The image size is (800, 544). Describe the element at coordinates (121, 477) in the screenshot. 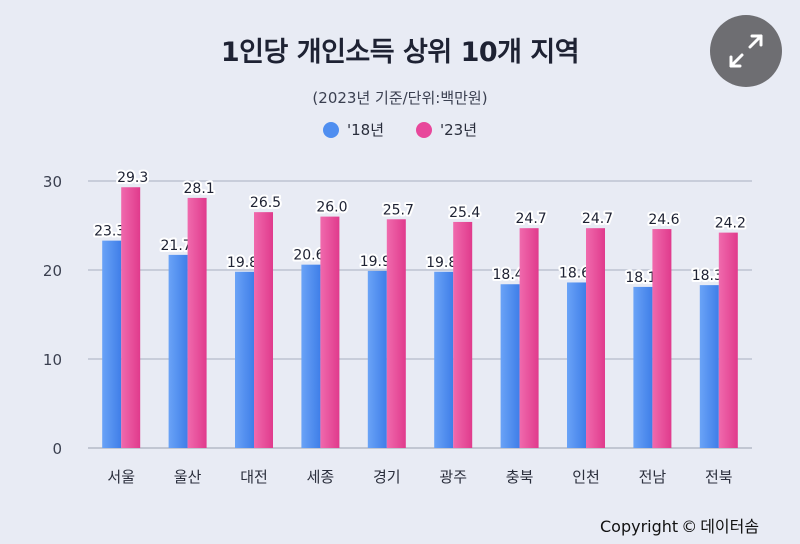

I see `x-tick-label: 서울` at that location.